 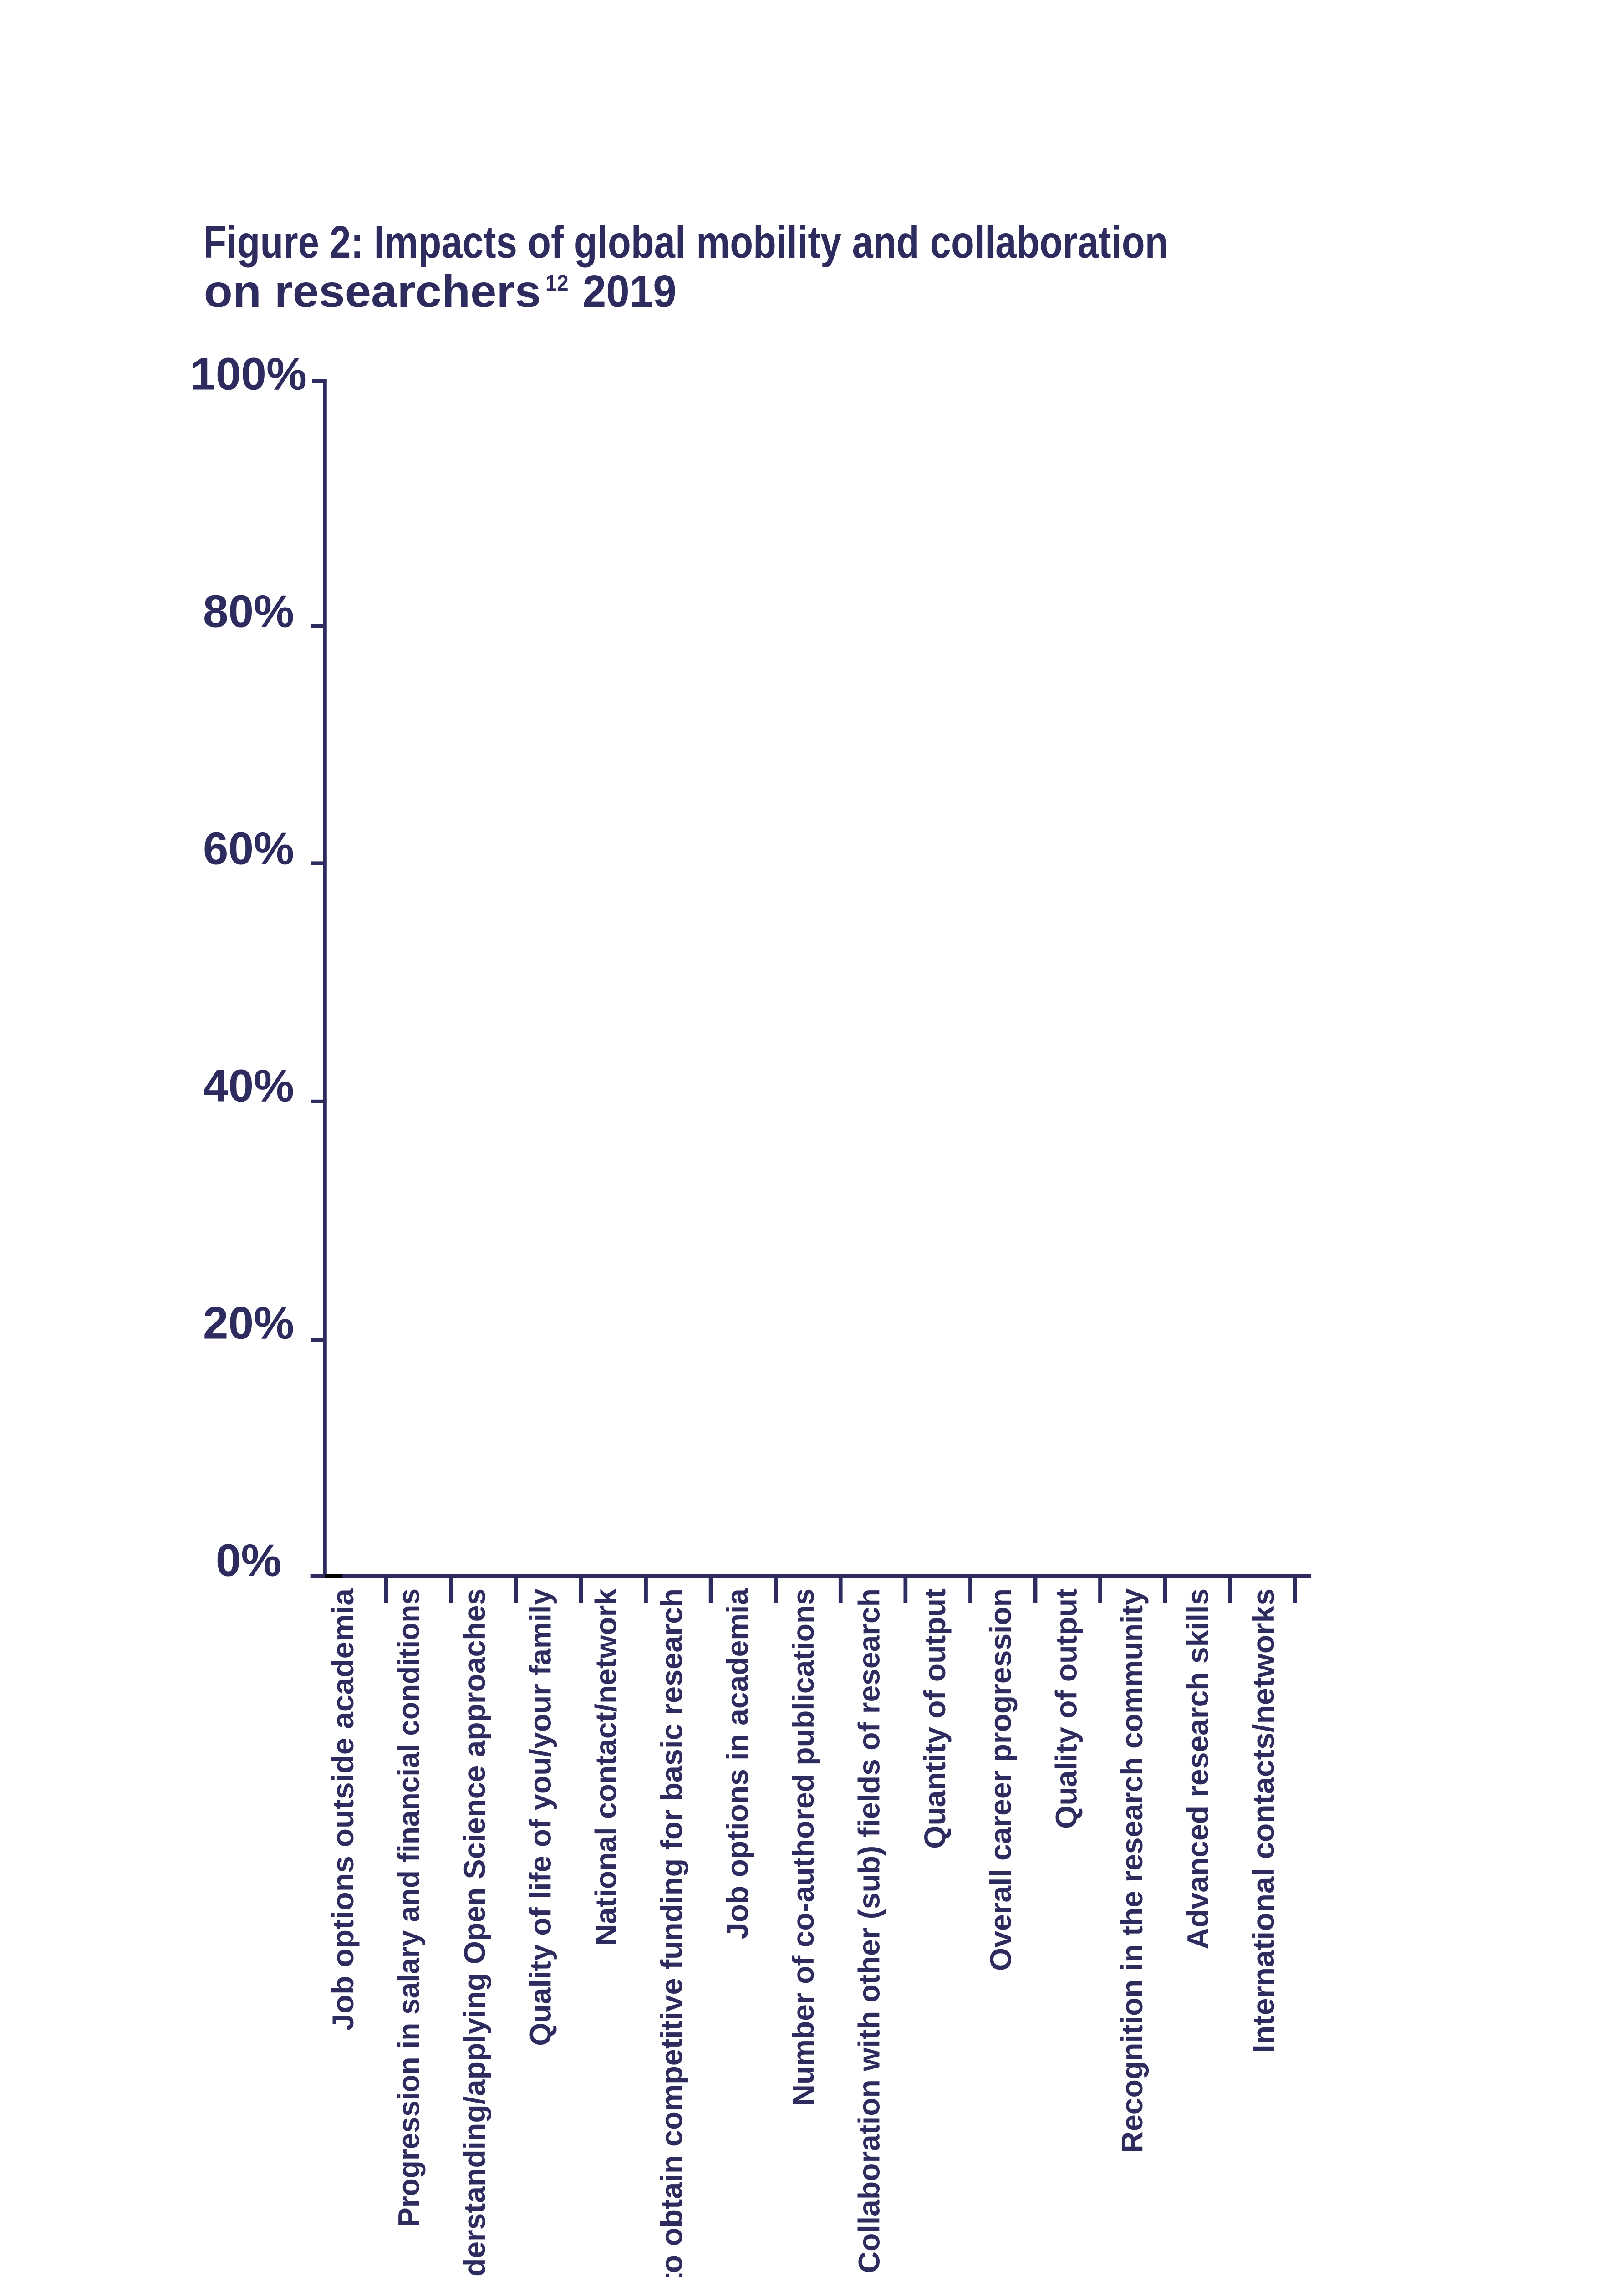 What do you see at coordinates (557, 283) in the screenshot?
I see `svg-text: 12` at bounding box center [557, 283].